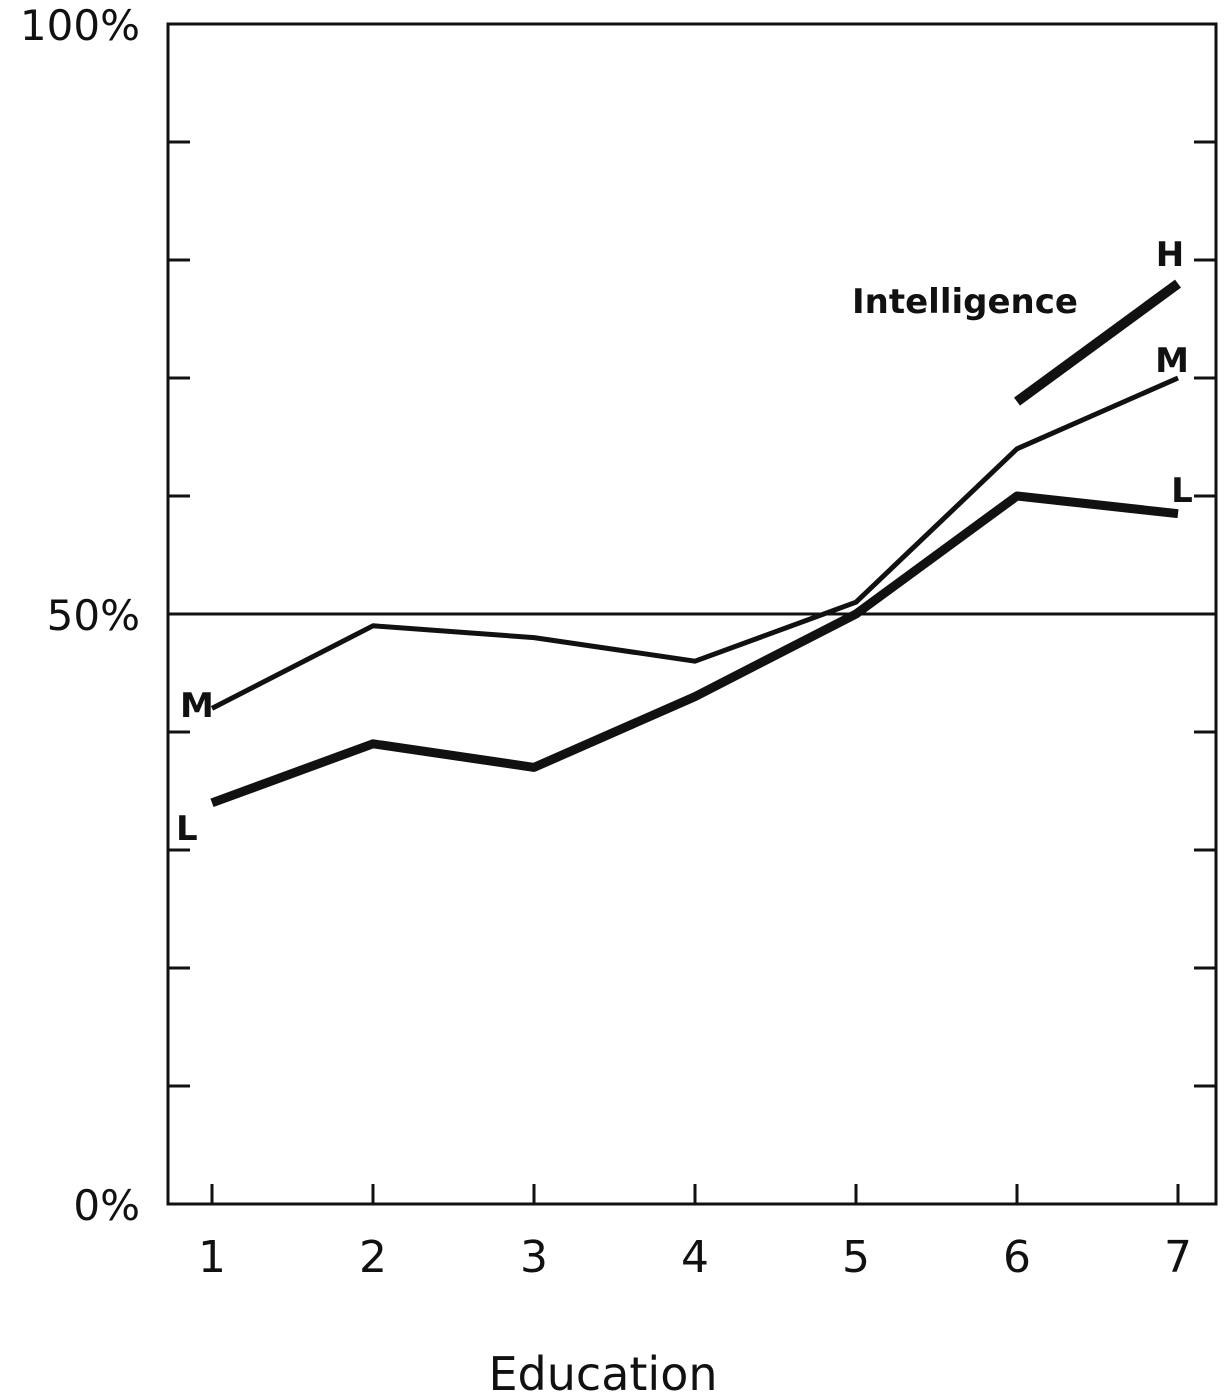  I want to click on y-tick-label-50: 50%, so click(93, 615).